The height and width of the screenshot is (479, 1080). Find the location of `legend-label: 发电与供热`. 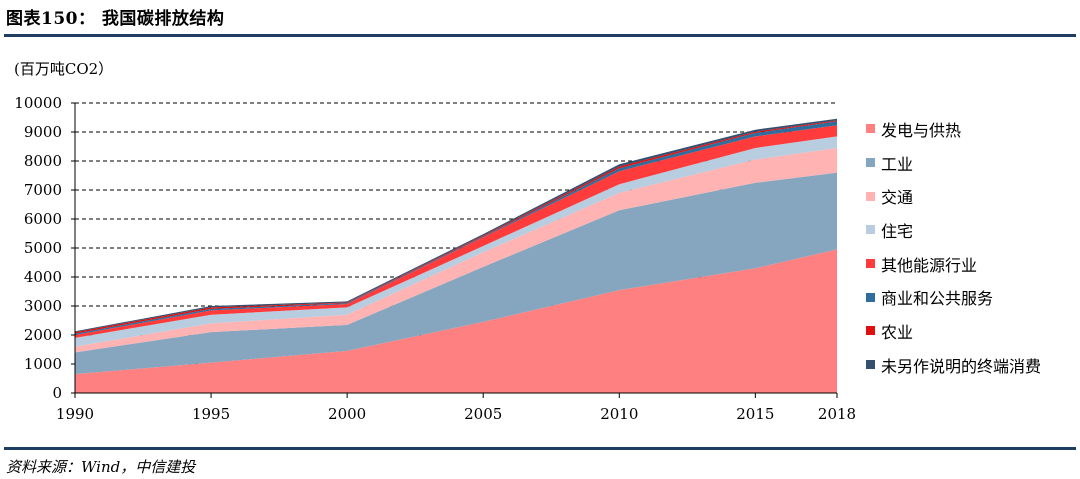

legend-label: 发电与供热 is located at coordinates (921, 130).